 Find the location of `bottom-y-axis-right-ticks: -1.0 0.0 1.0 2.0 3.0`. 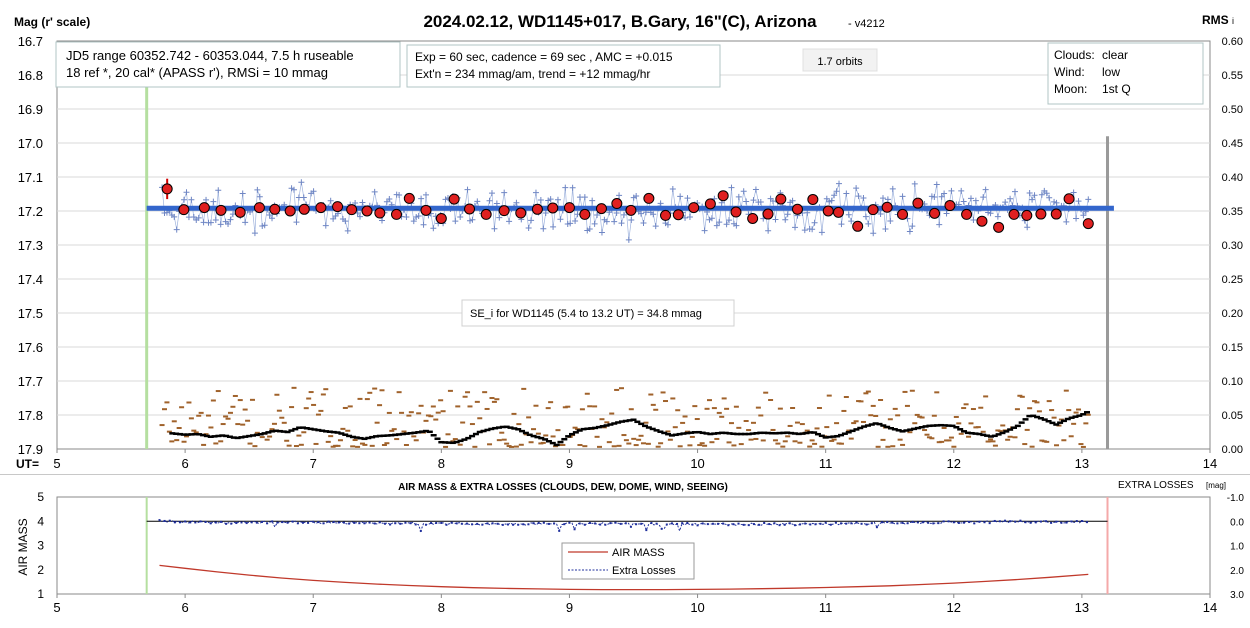

bottom-y-axis-right-ticks: -1.0 0.0 1.0 2.0 3.0 is located at coordinates (1236, 547).